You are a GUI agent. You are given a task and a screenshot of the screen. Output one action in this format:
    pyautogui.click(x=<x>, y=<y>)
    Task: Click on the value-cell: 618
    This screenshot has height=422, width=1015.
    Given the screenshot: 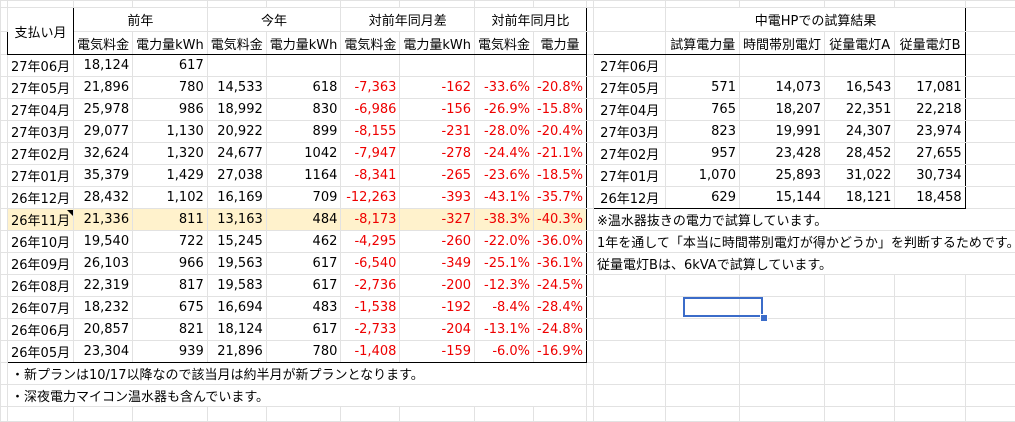 What is the action you would take?
    pyautogui.click(x=303, y=88)
    